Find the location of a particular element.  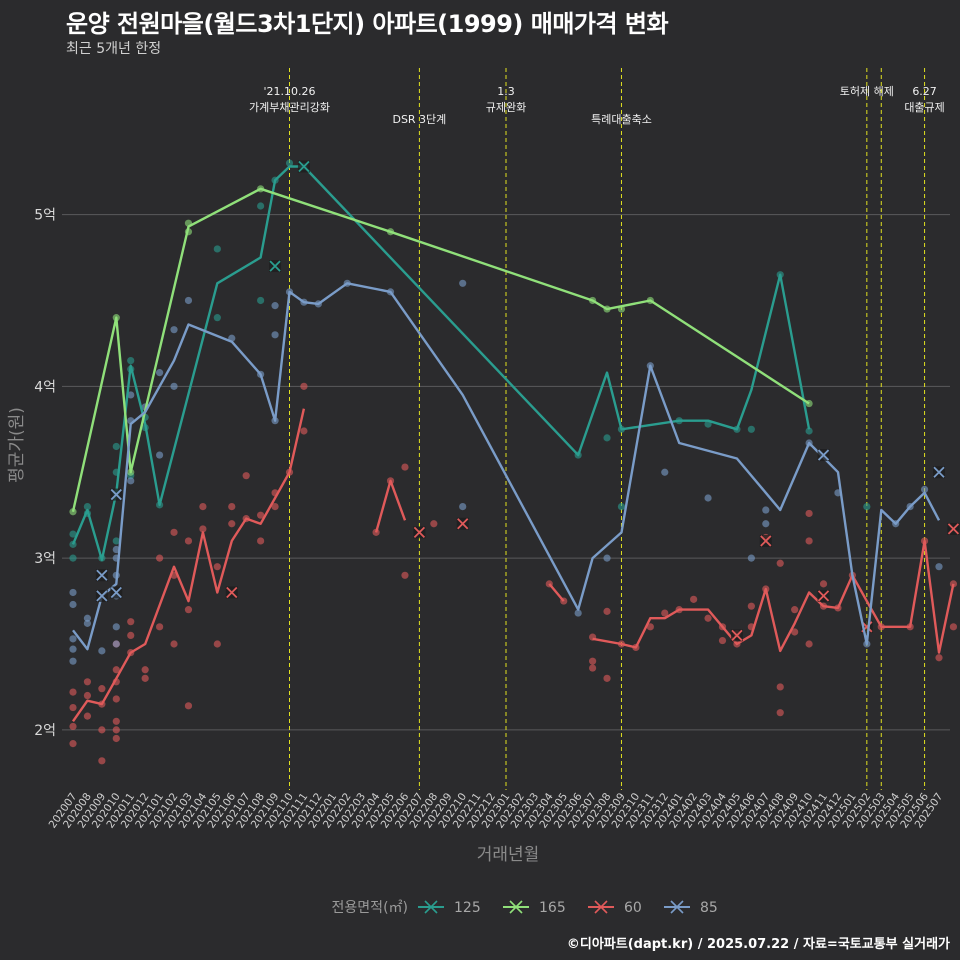

legend-title: 전용면적(㎡) is located at coordinates (370, 908).